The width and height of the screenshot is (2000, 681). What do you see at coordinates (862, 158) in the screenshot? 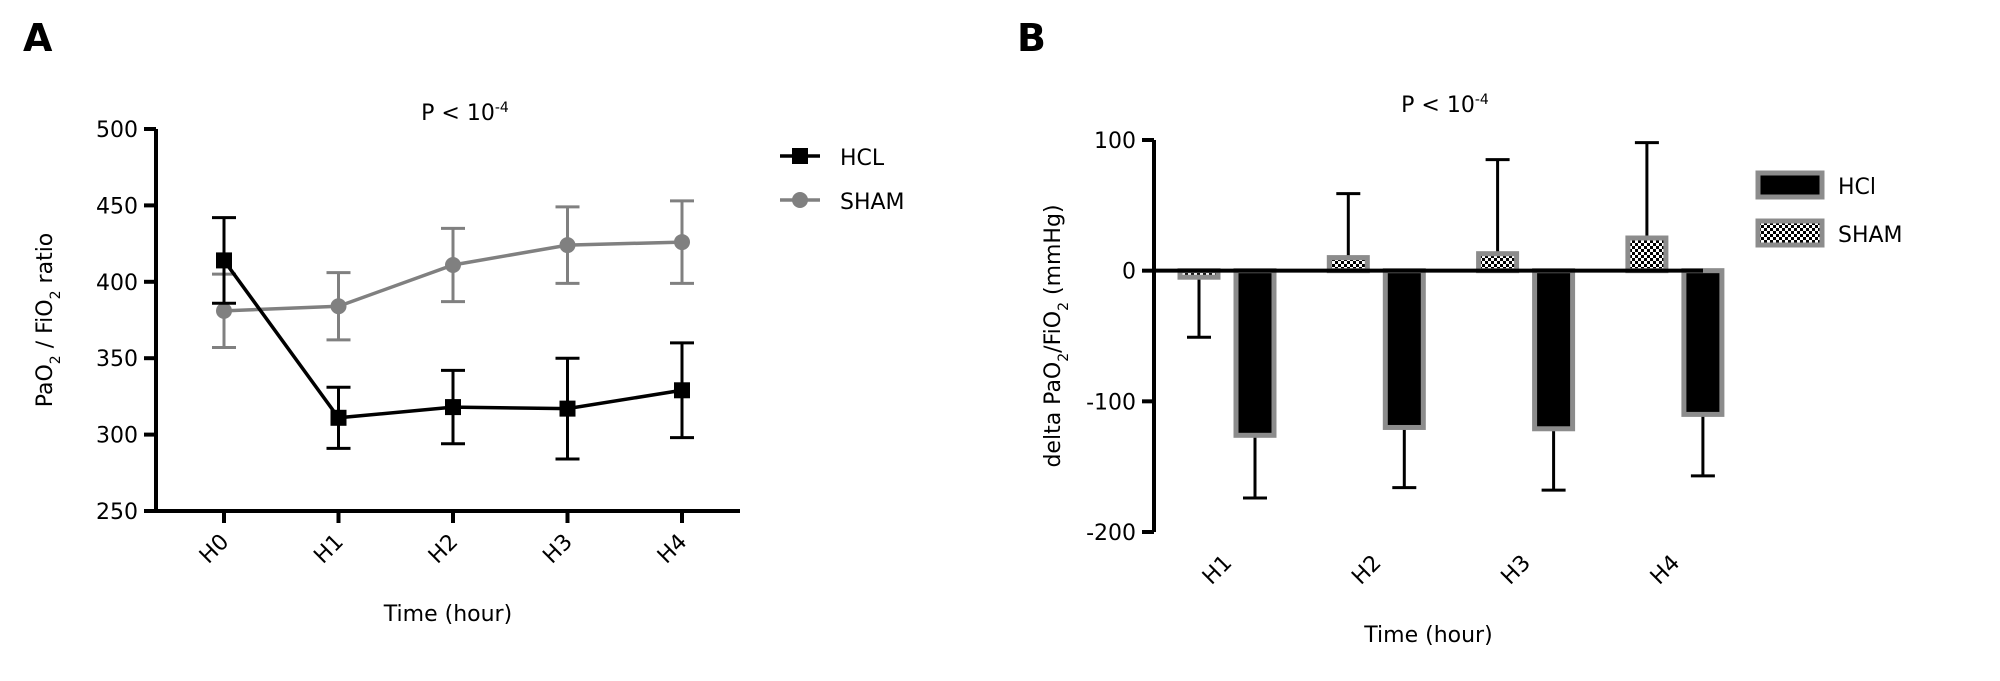
I see `legend-label: HCL` at bounding box center [862, 158].